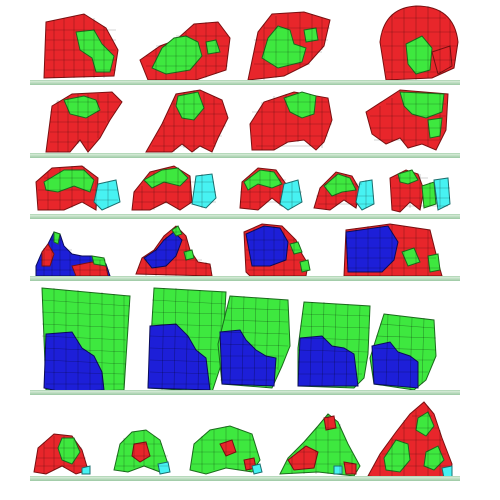 Image resolution: width=500 pixels, height=500 pixels. I want to click on creature-r2-c3, so click(290, 123).